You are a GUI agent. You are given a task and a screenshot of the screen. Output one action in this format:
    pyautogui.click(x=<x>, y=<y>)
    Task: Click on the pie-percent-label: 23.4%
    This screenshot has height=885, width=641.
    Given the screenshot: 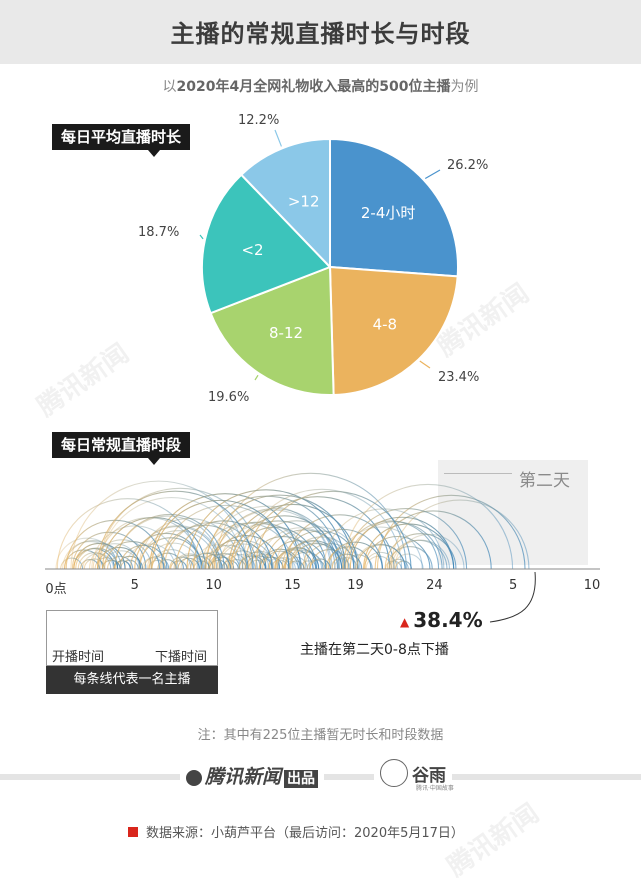 What is the action you would take?
    pyautogui.click(x=459, y=377)
    